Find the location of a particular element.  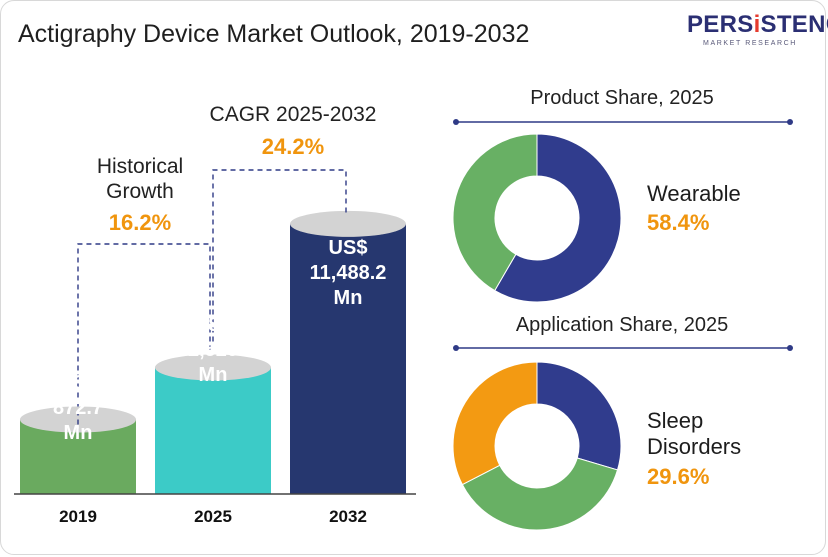

application-highlight-value: 29.6% is located at coordinates (678, 476).